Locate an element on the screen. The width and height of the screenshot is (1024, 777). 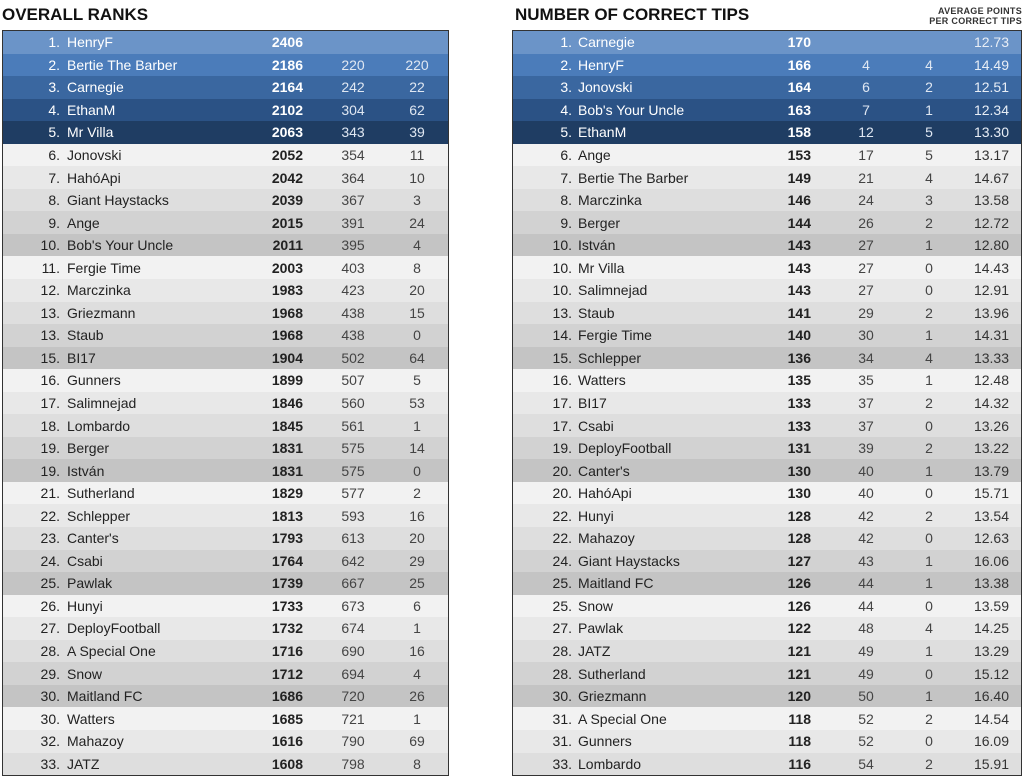
gap-to-previous: 4 is located at coordinates (417, 245).